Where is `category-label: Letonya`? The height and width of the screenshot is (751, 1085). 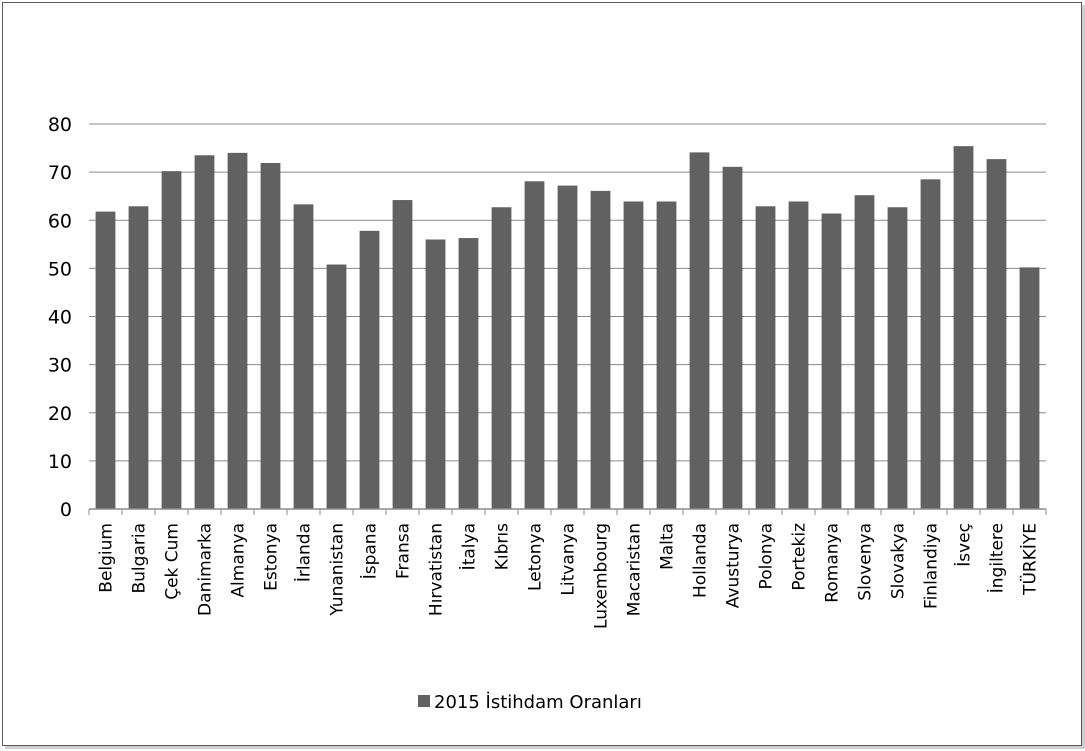
category-label: Letonya is located at coordinates (536, 557).